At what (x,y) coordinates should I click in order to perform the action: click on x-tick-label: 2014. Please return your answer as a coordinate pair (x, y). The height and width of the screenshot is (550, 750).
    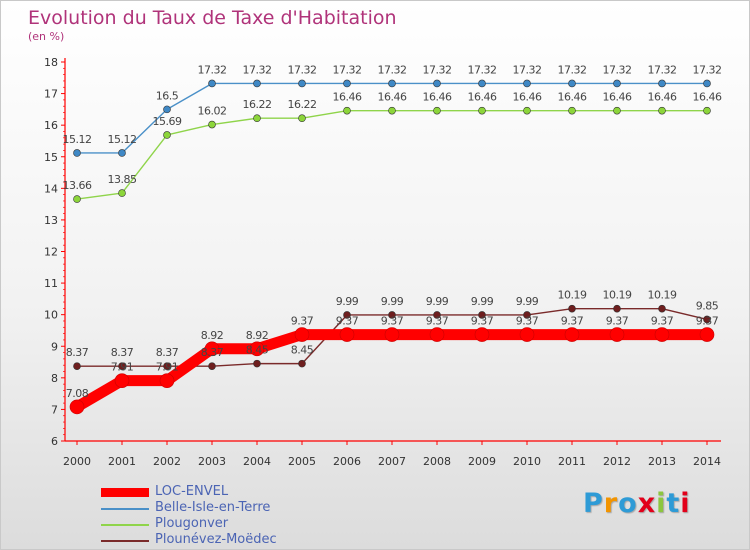
    Looking at the image, I should click on (707, 461).